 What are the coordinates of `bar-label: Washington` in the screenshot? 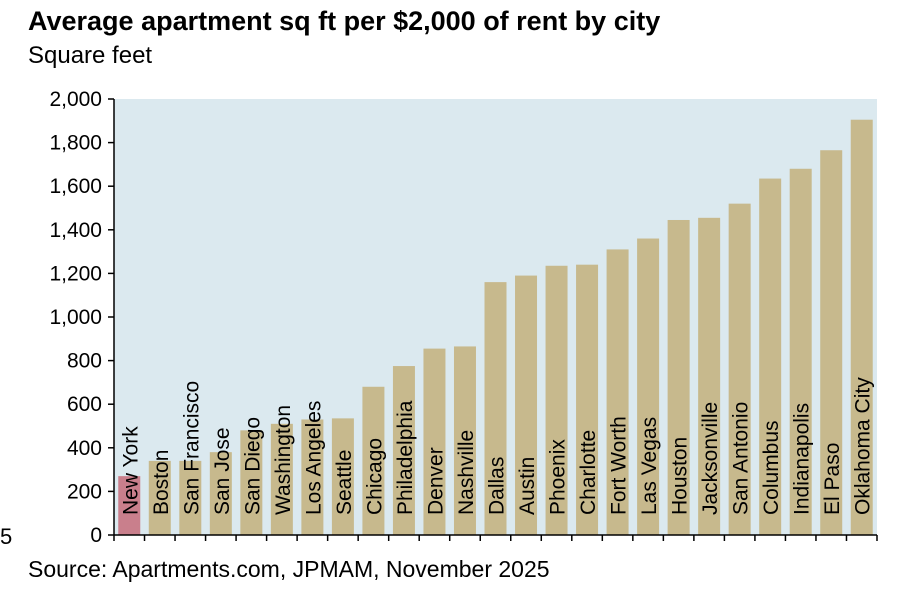 It's located at (283, 460).